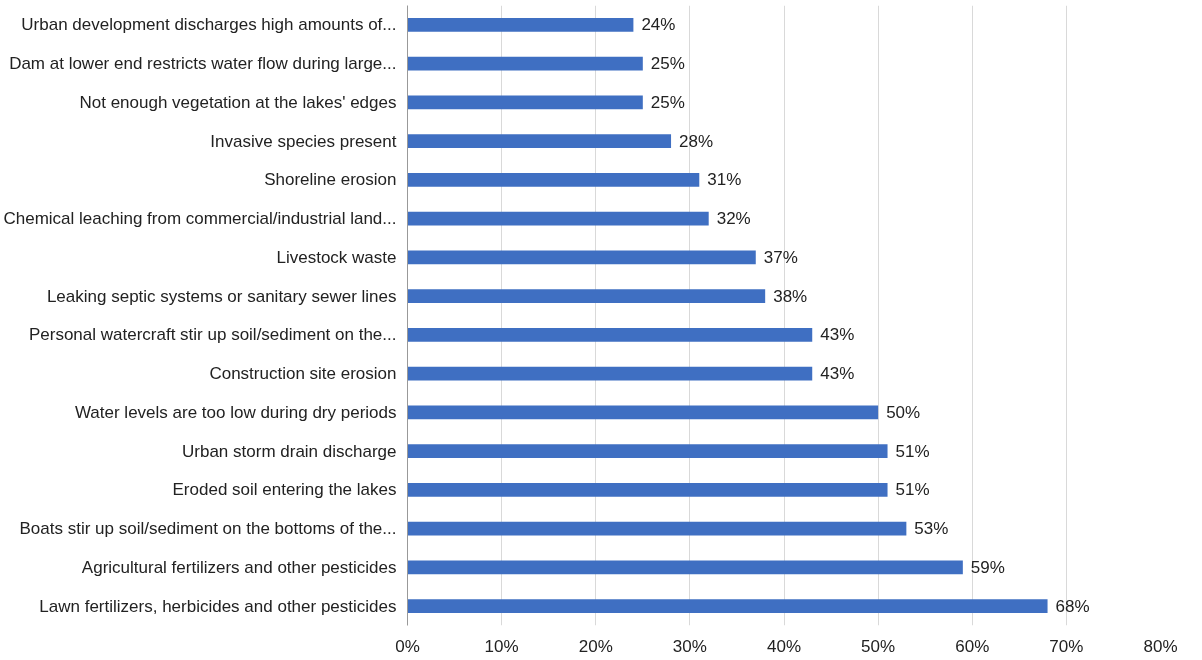  Describe the element at coordinates (239, 567) in the screenshot. I see `y-tick-label: Agricultural fertilizers and other pesticides` at that location.